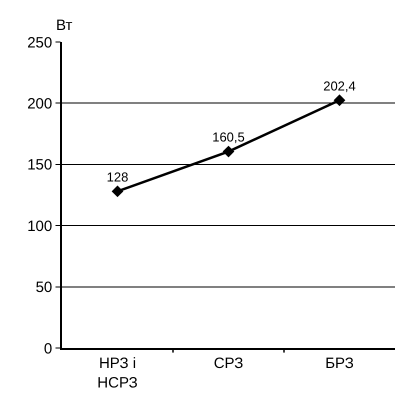  I want to click on y-tick-label: 0, so click(48, 349).